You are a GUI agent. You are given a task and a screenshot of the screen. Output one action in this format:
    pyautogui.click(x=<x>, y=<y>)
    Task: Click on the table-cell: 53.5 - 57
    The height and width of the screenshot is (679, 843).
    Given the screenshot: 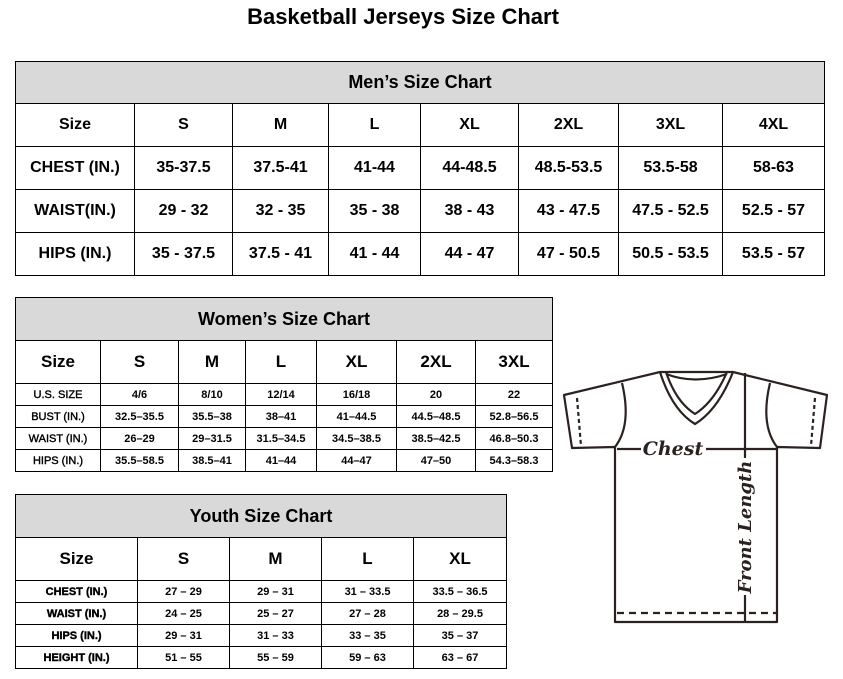 What is the action you would take?
    pyautogui.click(x=773, y=254)
    